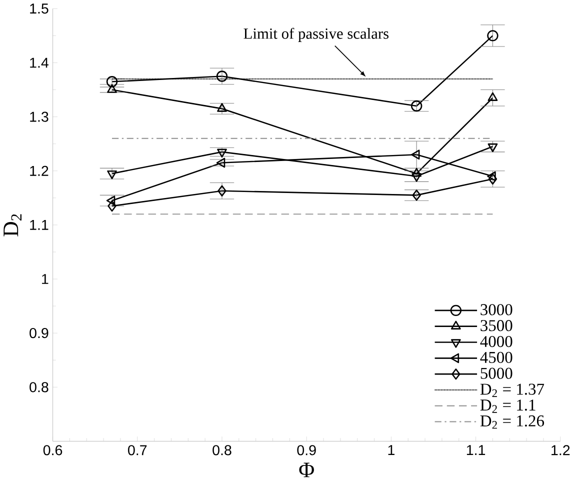 This screenshot has height=481, width=574. Describe the element at coordinates (512, 422) in the screenshot. I see `legend-label: D$_{2}$ = 1.26` at that location.